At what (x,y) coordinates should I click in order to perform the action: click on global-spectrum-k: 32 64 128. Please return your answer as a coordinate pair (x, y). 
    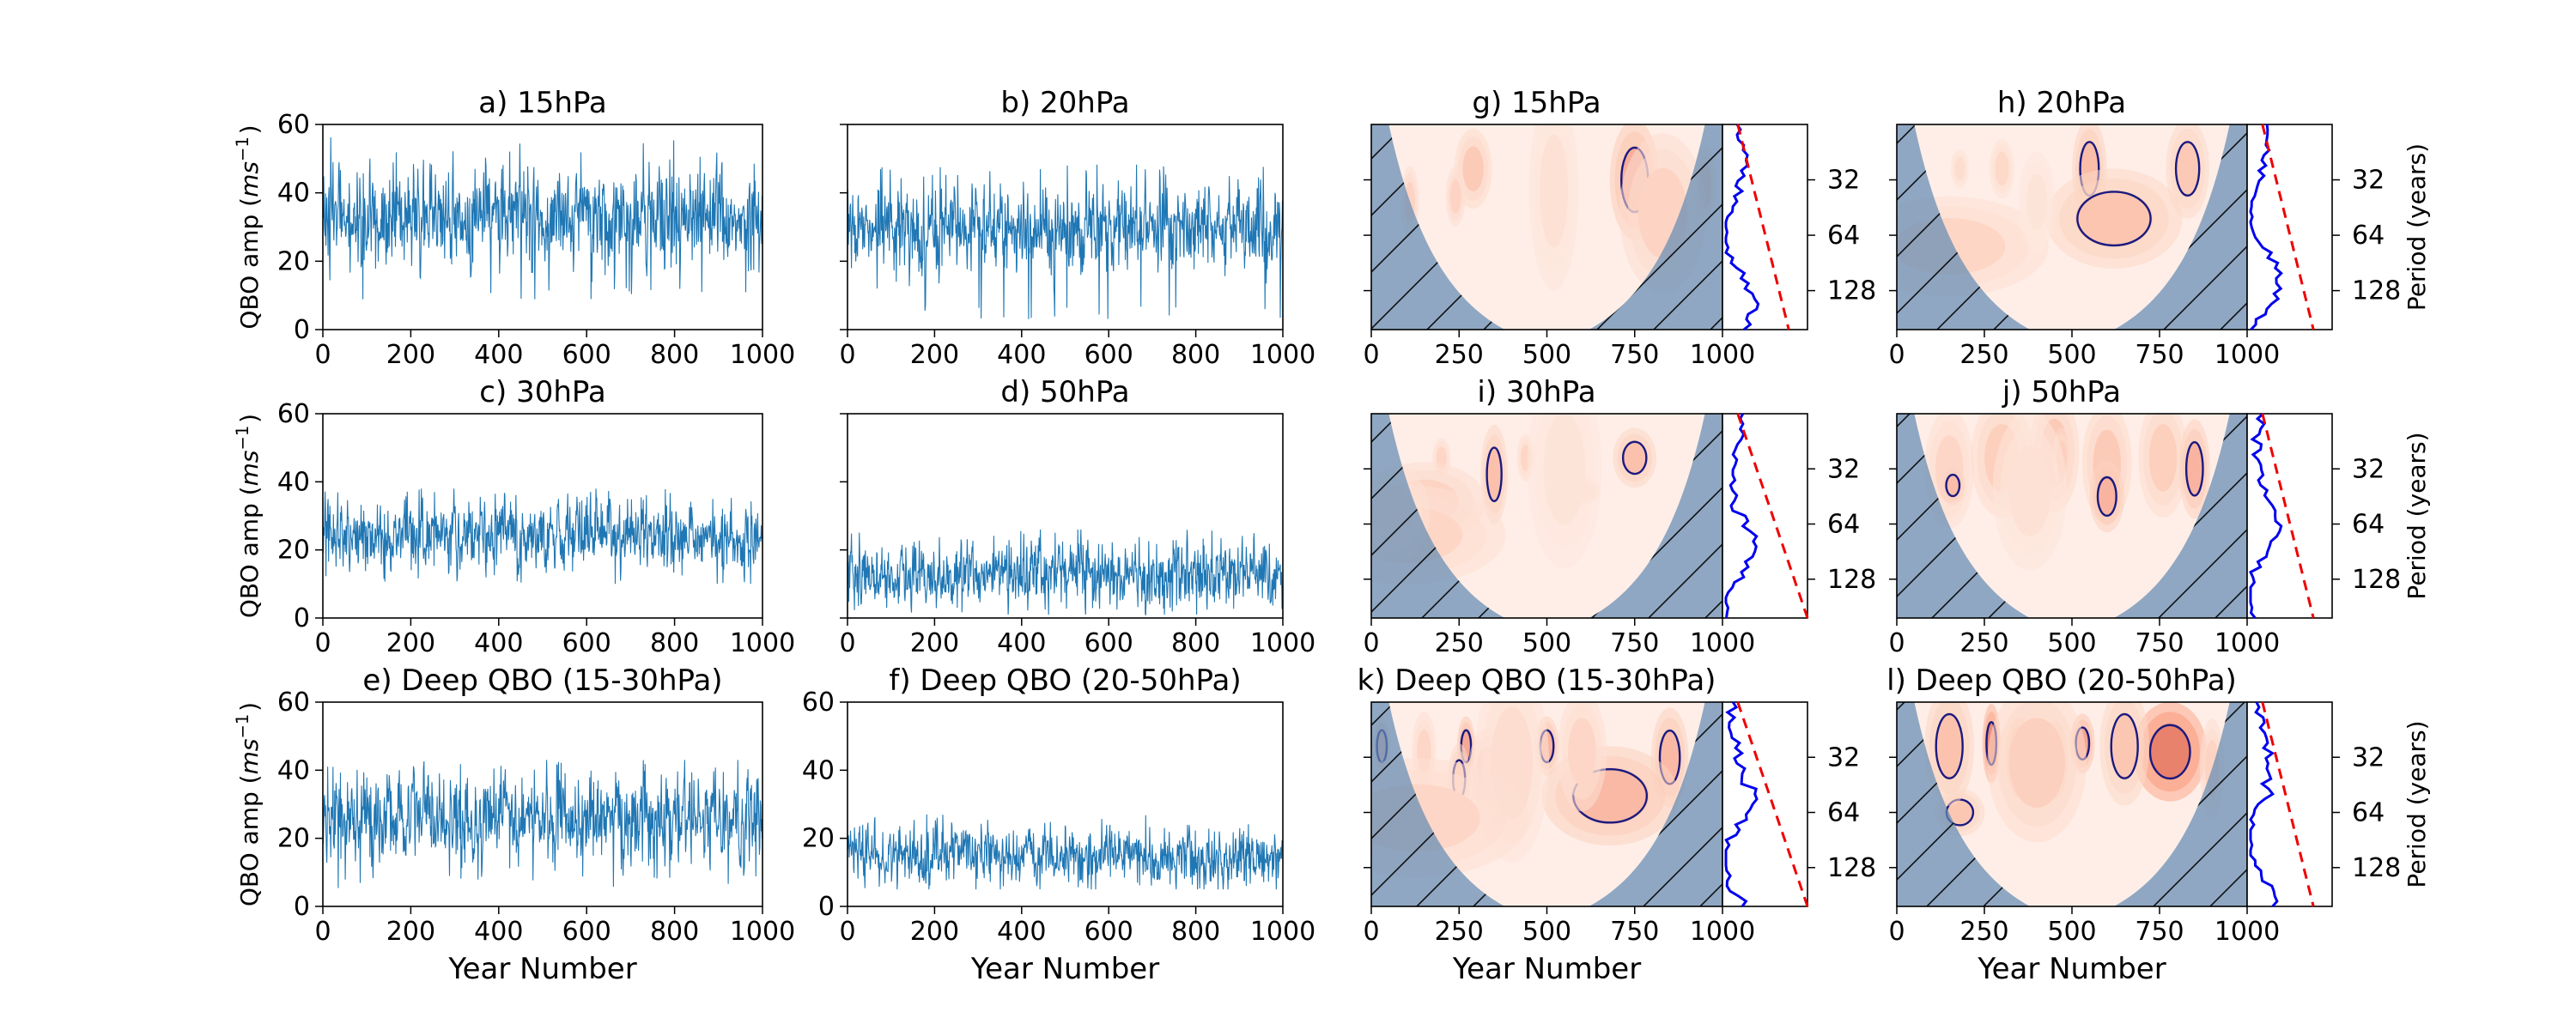
    Looking at the image, I should click on (1799, 804).